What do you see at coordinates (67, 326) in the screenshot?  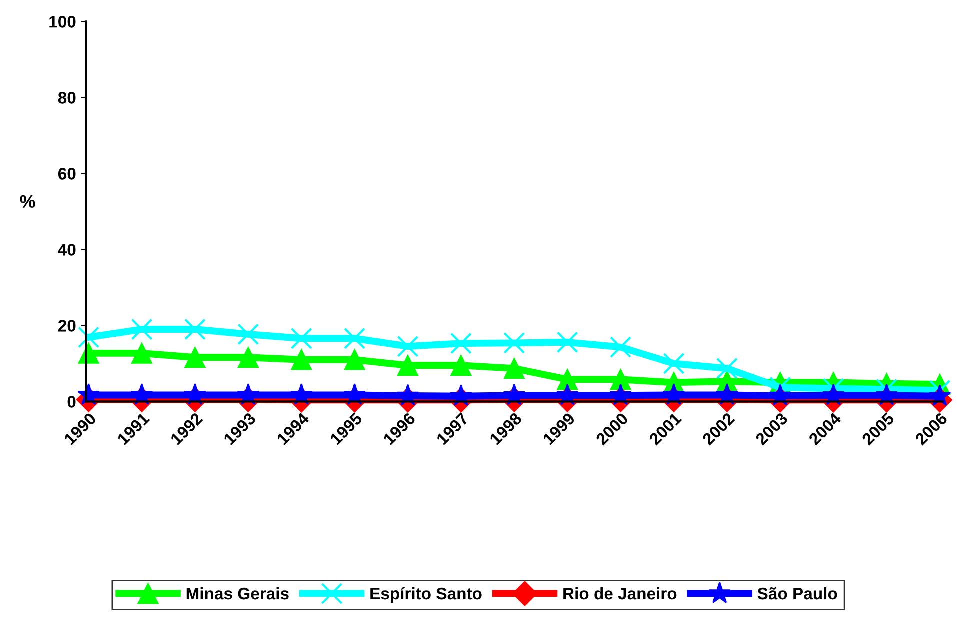 I see `y-tick-label: 20` at bounding box center [67, 326].